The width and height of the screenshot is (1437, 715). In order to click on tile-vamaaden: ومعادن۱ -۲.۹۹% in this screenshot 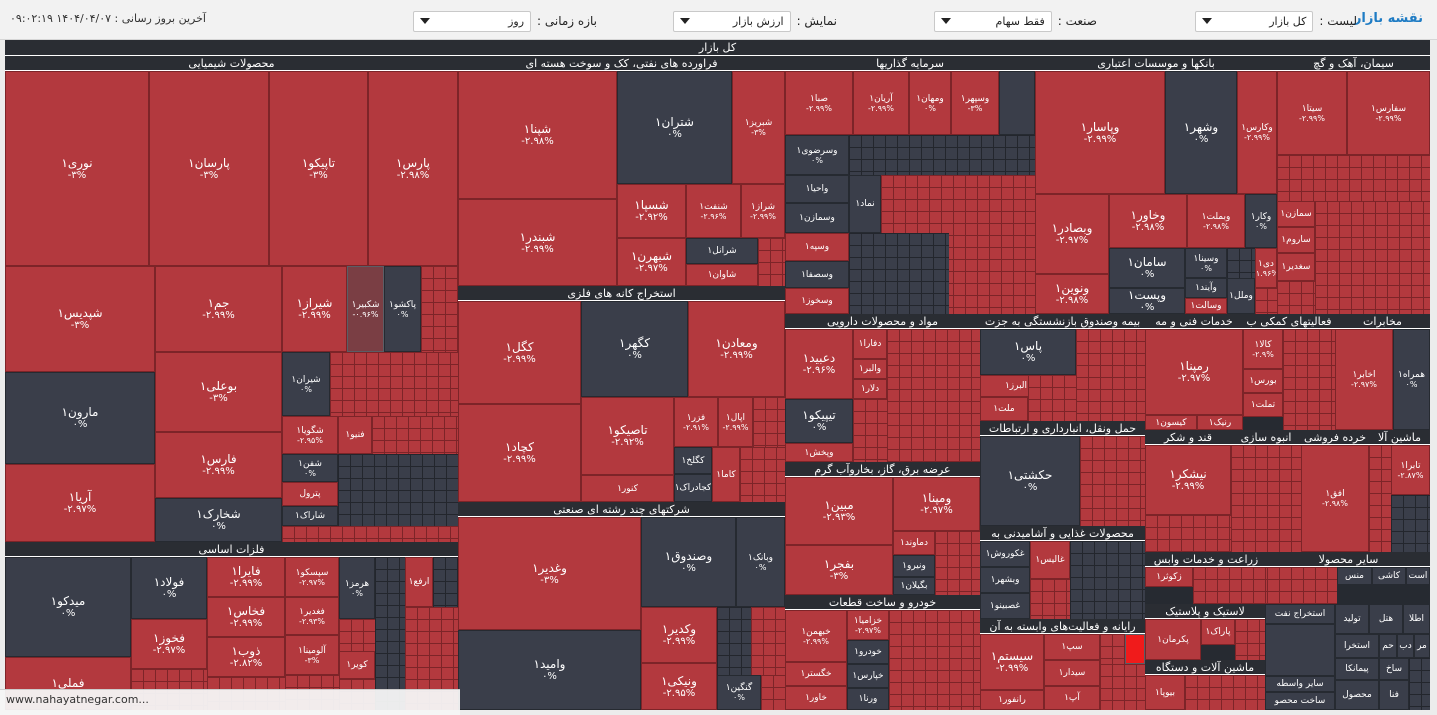, I will do `click(736, 349)`.